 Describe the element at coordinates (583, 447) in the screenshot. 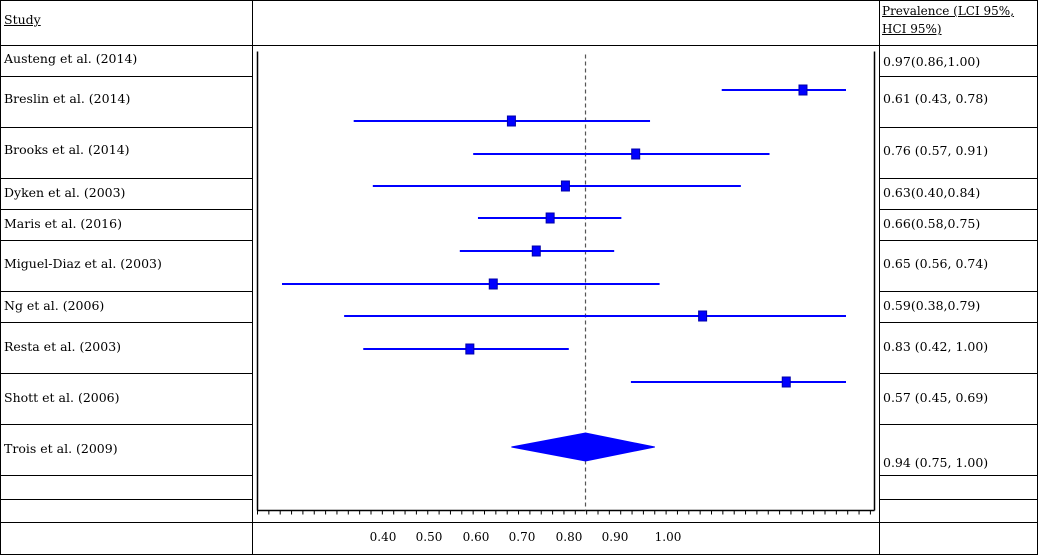

I see `summary-diamond` at that location.